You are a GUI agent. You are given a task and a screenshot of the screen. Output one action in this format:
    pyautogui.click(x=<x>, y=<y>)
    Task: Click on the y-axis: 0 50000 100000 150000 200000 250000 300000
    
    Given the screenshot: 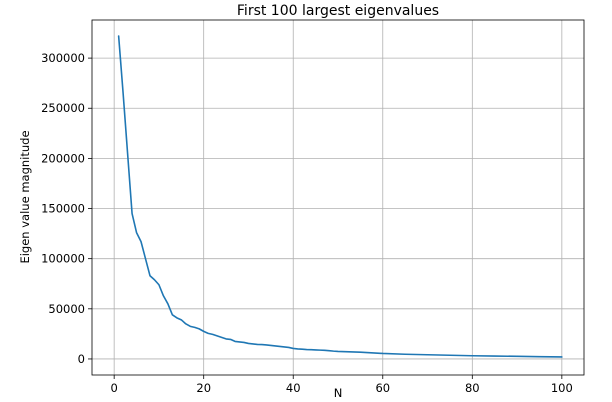 What is the action you would take?
    pyautogui.click(x=66, y=208)
    